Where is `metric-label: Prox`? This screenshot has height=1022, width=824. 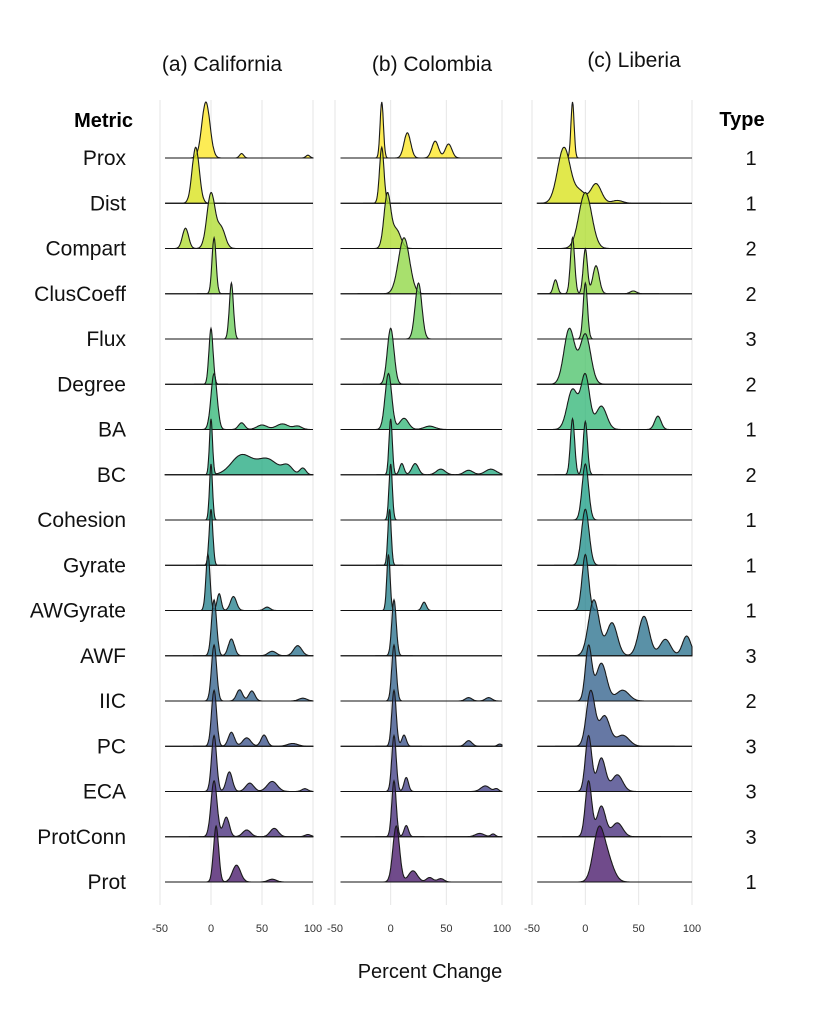
metric-label: Prox is located at coordinates (105, 158).